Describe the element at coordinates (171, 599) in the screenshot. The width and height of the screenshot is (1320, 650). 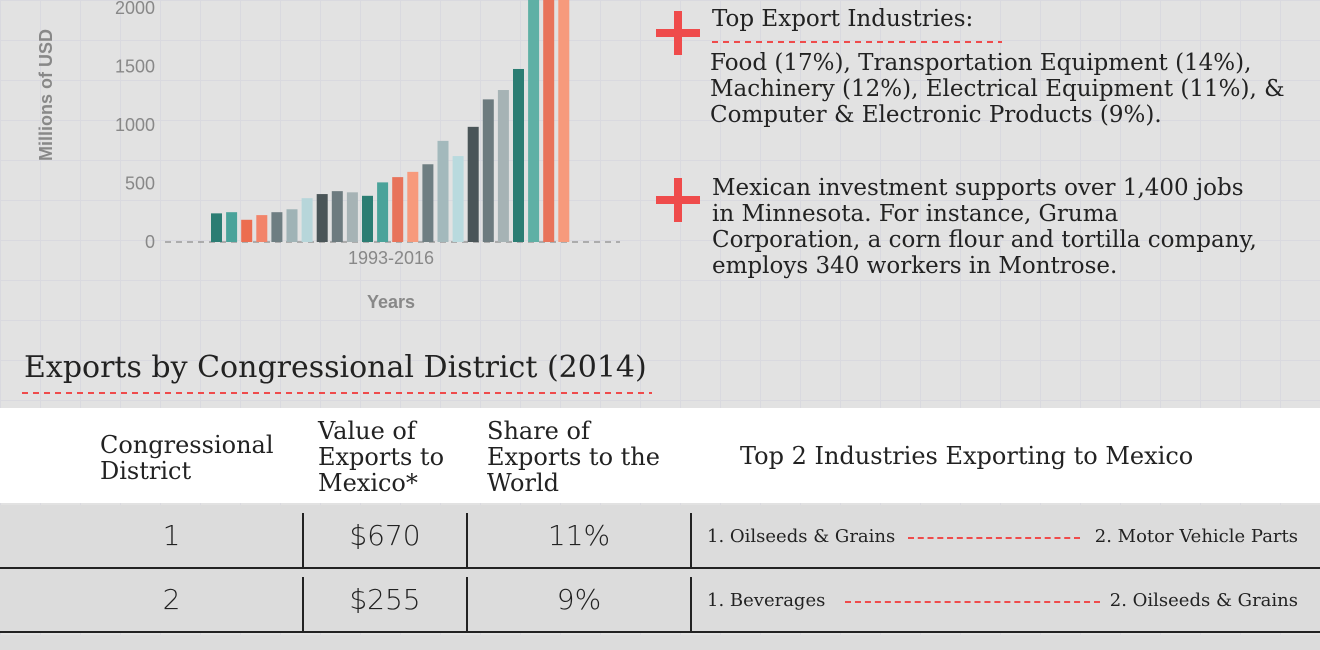
I see `table-cell: 2` at that location.